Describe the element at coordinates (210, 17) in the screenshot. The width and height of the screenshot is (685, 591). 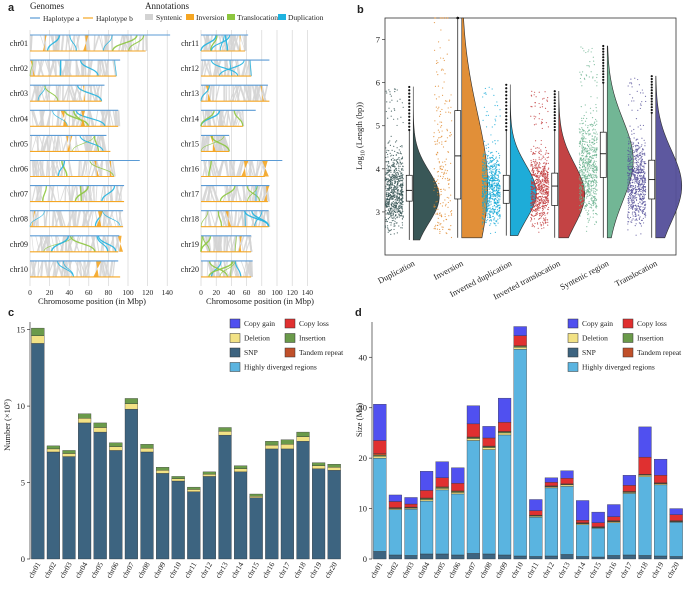
I see `legend-inversion-label: Inversion` at that location.